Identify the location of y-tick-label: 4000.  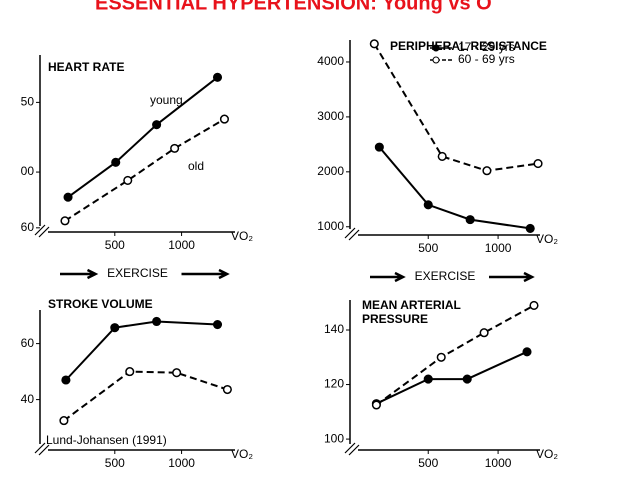
(330, 61).